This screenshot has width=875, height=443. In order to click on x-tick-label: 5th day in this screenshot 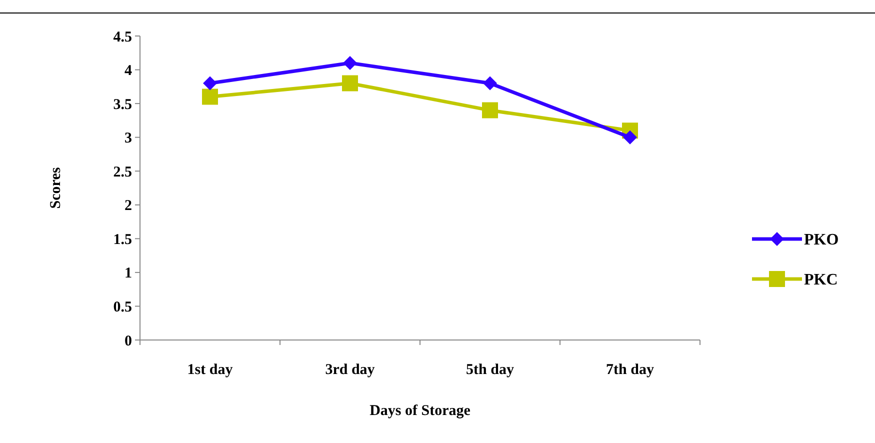, I will do `click(490, 370)`.